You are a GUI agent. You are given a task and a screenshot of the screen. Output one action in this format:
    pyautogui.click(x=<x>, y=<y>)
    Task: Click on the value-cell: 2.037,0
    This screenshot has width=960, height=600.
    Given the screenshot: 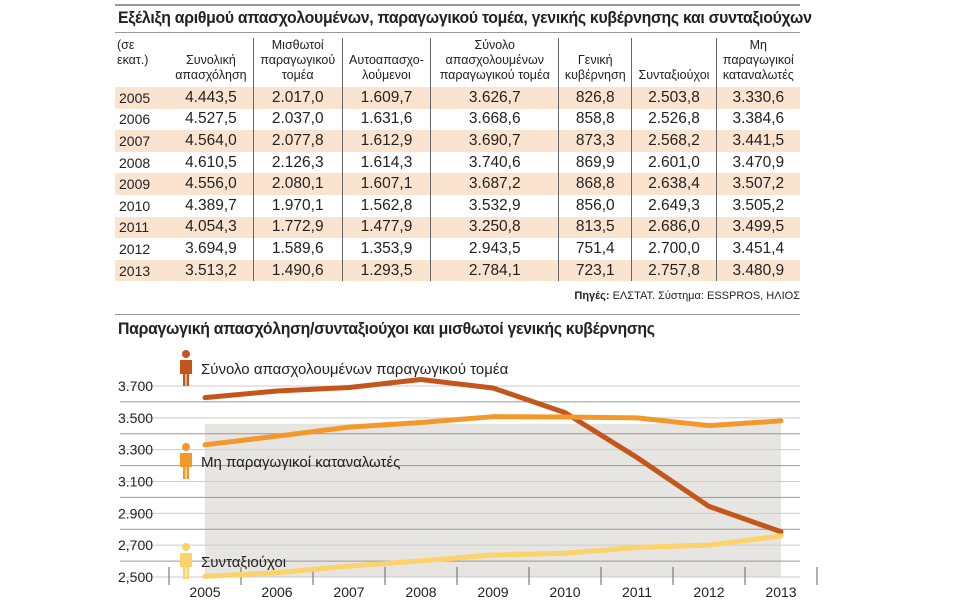 What is the action you would take?
    pyautogui.click(x=297, y=119)
    